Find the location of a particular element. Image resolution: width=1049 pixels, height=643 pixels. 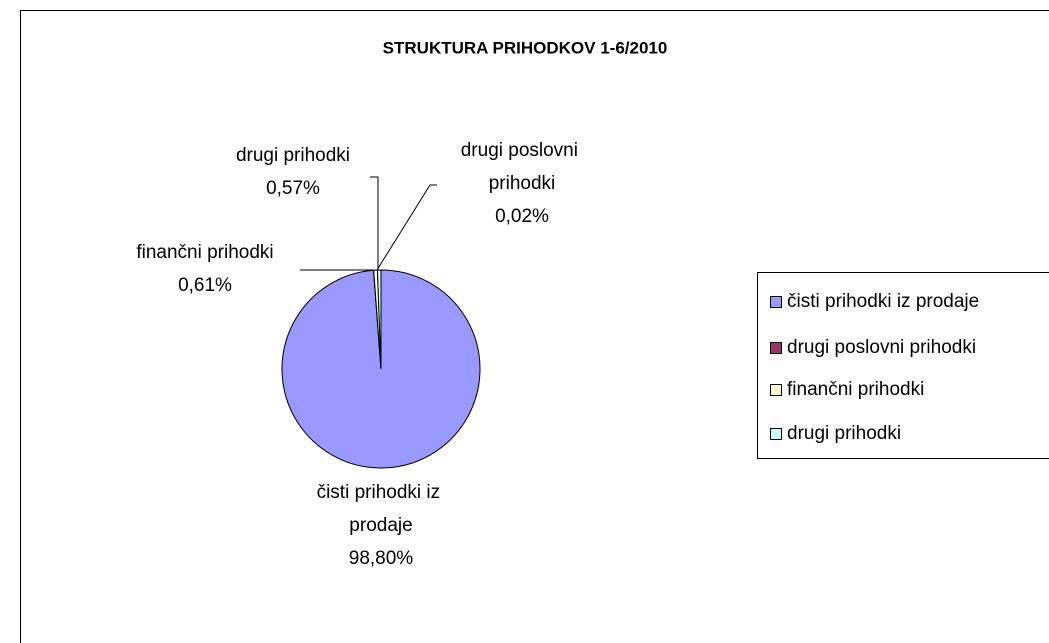

legend-label: finančni prihodki is located at coordinates (855, 389).